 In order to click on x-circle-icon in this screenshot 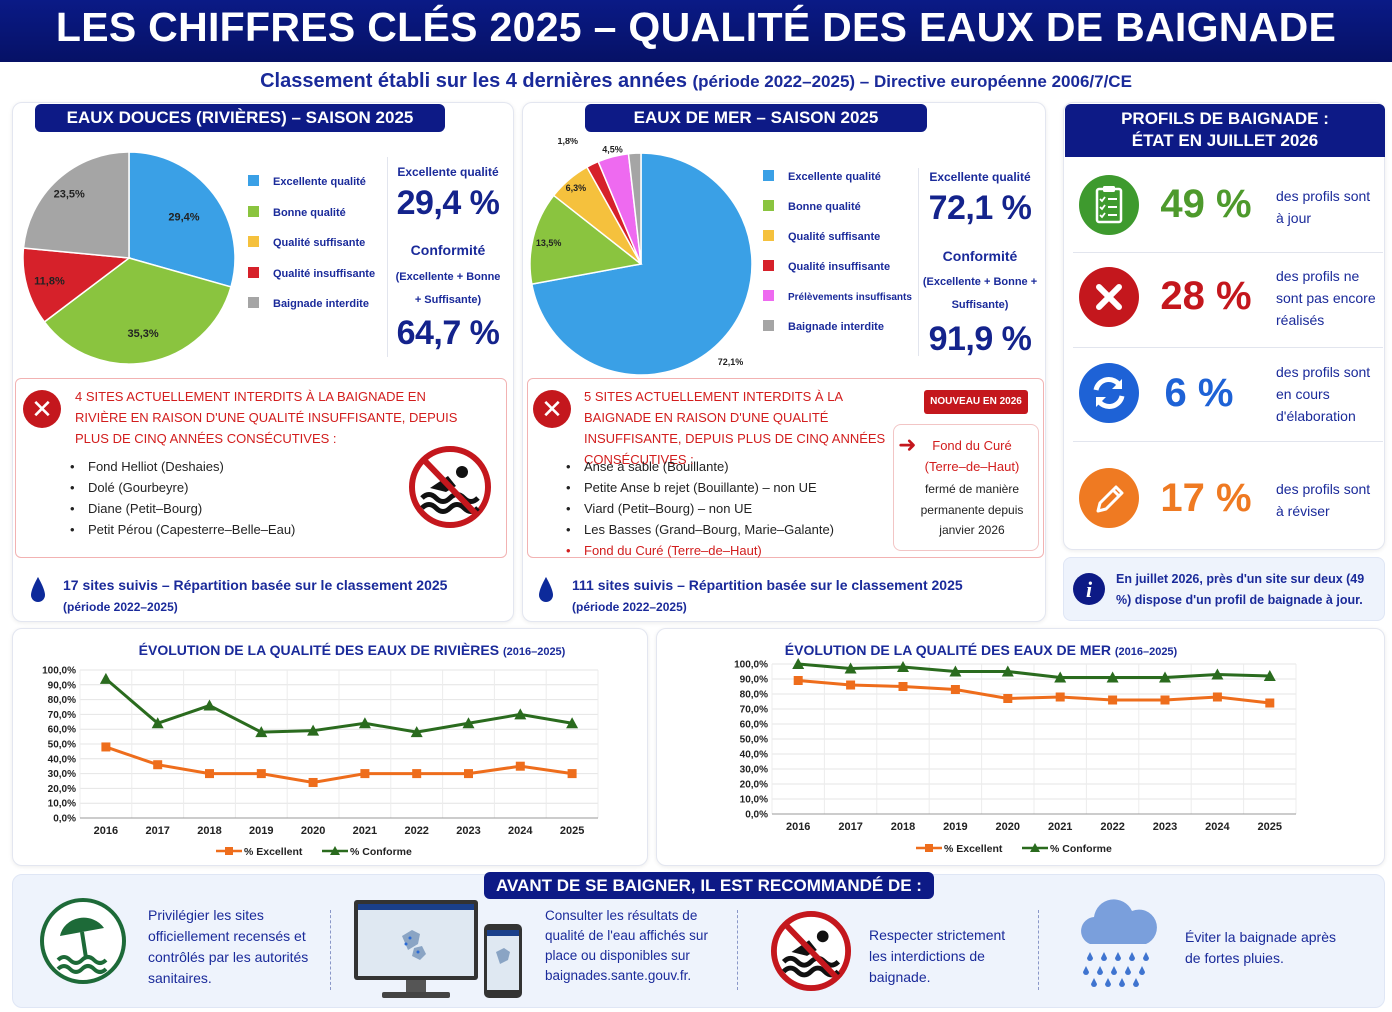, I will do `click(1109, 297)`.